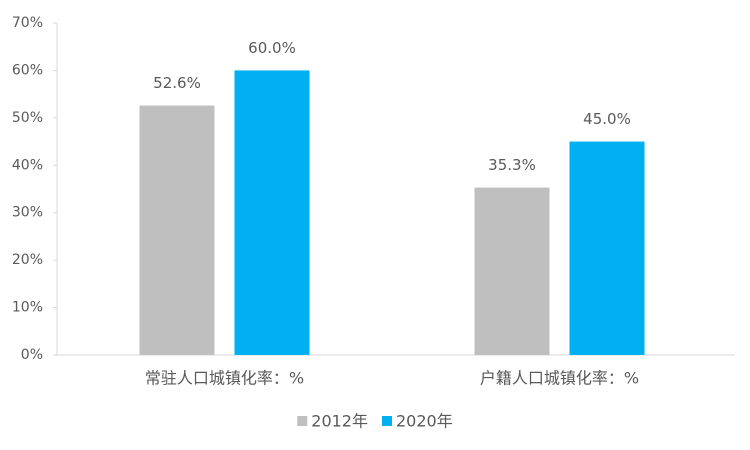 The width and height of the screenshot is (750, 450). What do you see at coordinates (559, 378) in the screenshot?
I see `x-tick-label: 户籍人口城镇化率：%` at bounding box center [559, 378].